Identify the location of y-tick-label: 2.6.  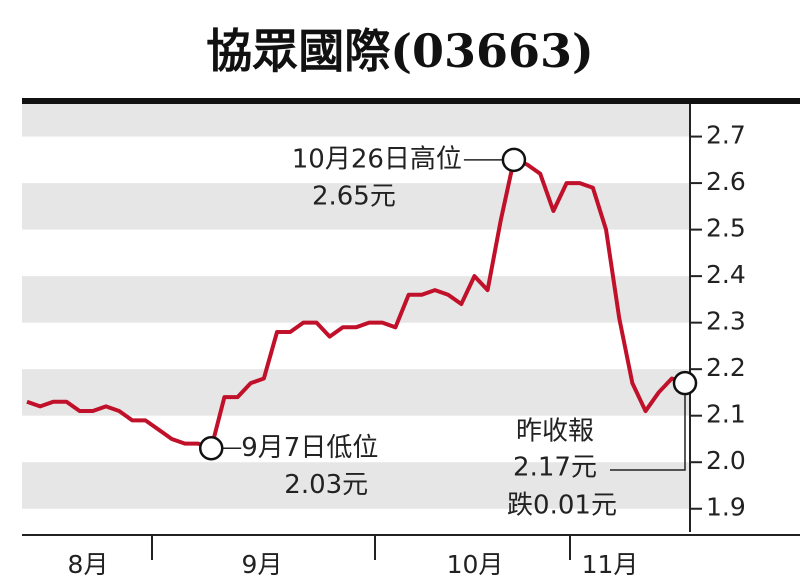
(726, 181).